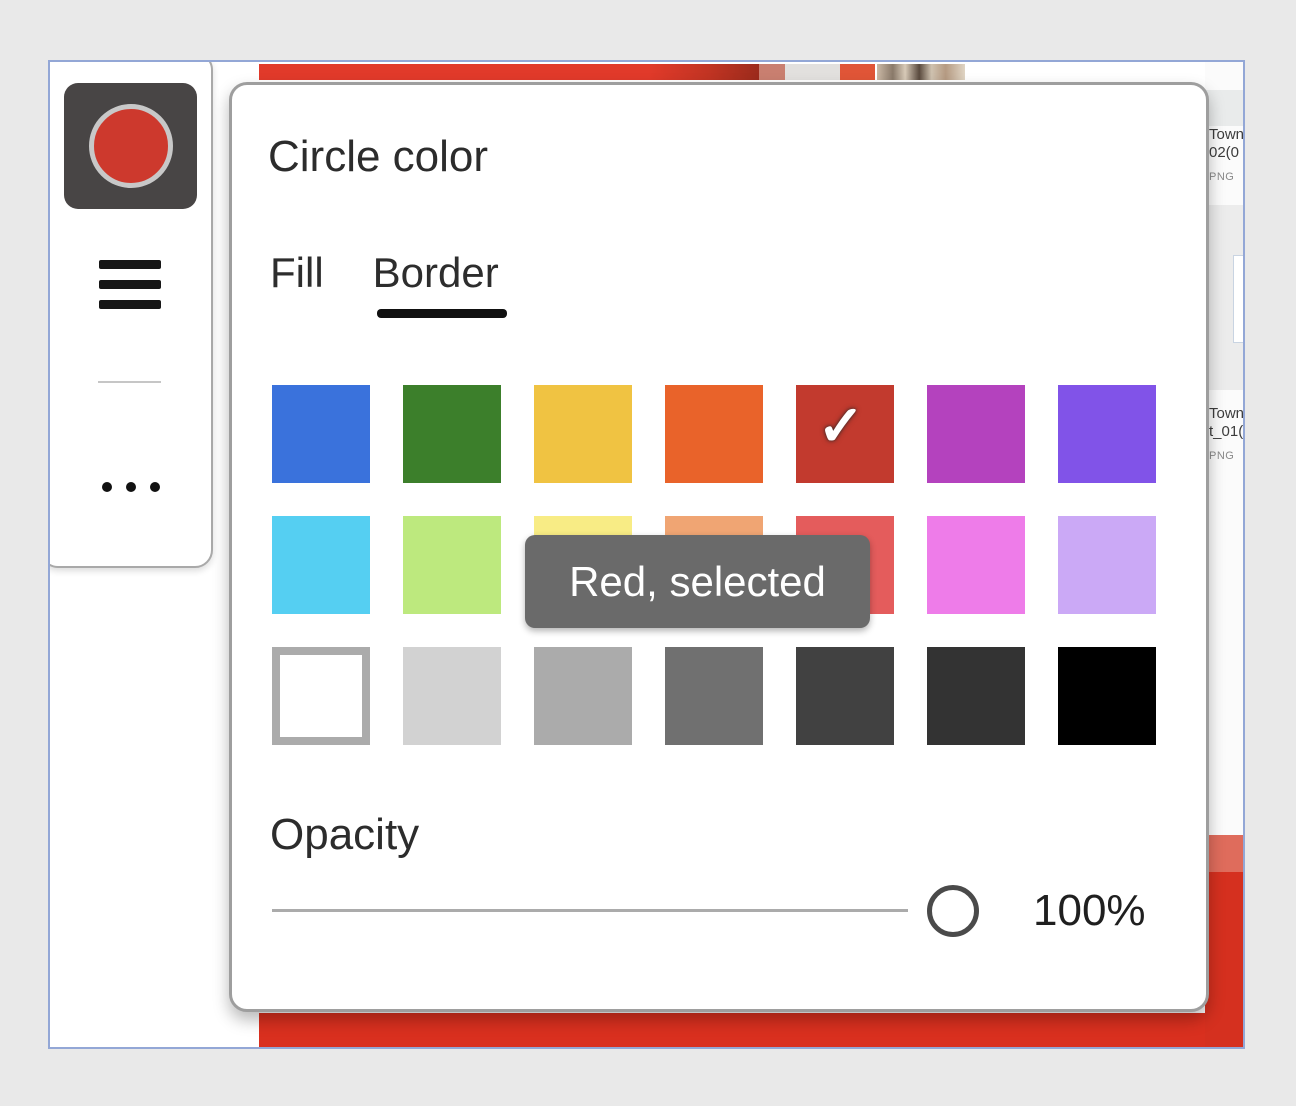  I want to click on swatch-tooltip: Red, selected, so click(697, 581).